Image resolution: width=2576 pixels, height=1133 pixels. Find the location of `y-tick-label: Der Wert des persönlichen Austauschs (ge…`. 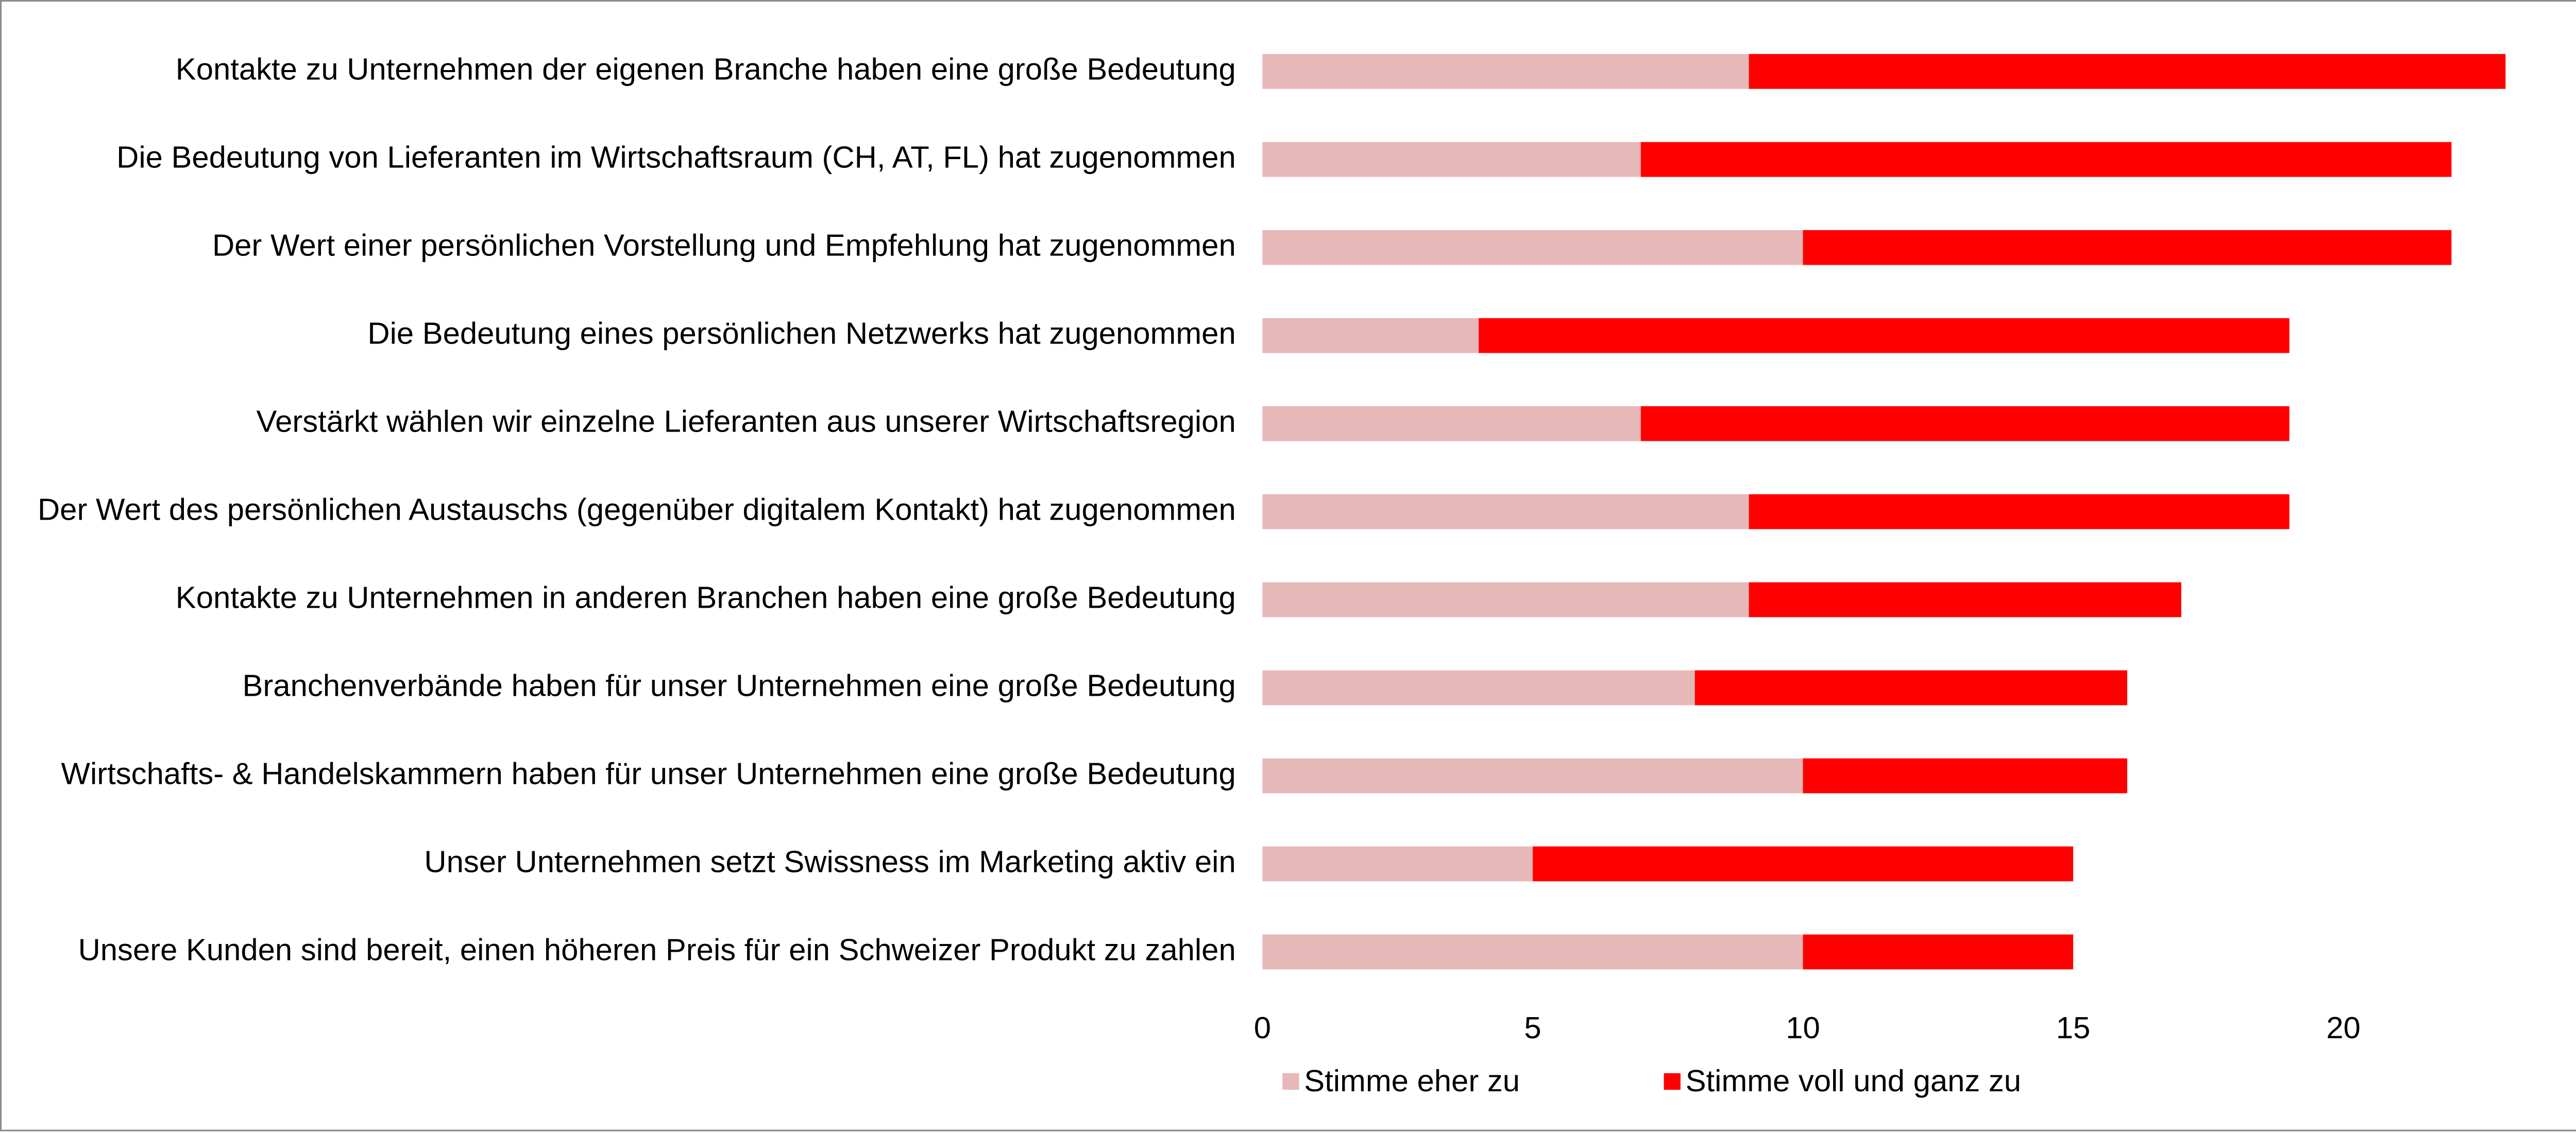

y-tick-label: Der Wert des persönlichen Austauschs (ge… is located at coordinates (637, 509).